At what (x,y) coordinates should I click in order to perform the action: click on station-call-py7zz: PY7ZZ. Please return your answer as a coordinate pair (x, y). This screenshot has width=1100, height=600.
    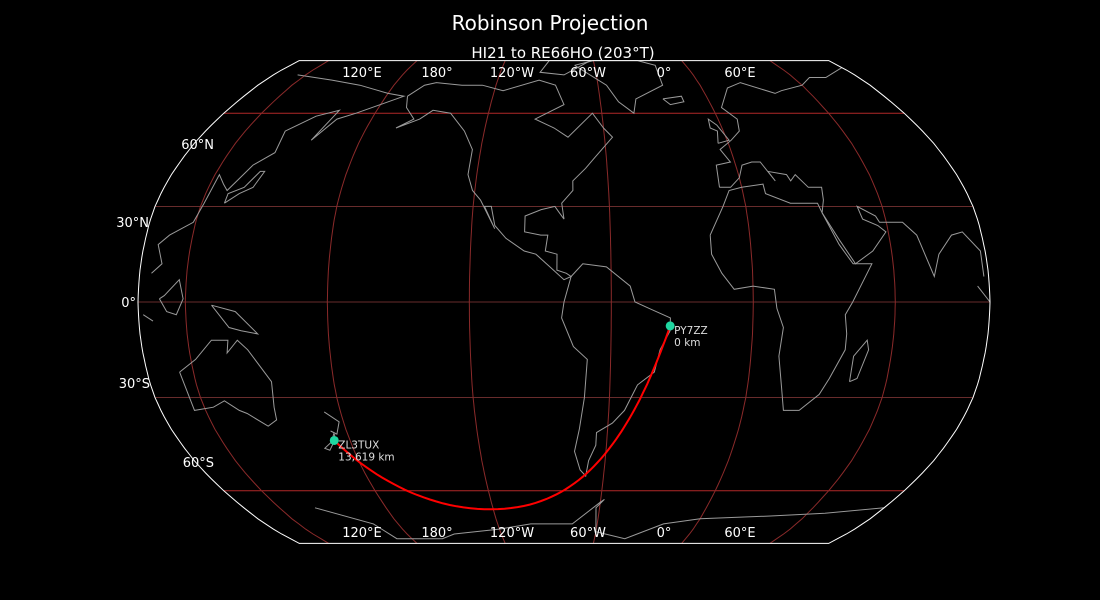
    Looking at the image, I should click on (691, 331).